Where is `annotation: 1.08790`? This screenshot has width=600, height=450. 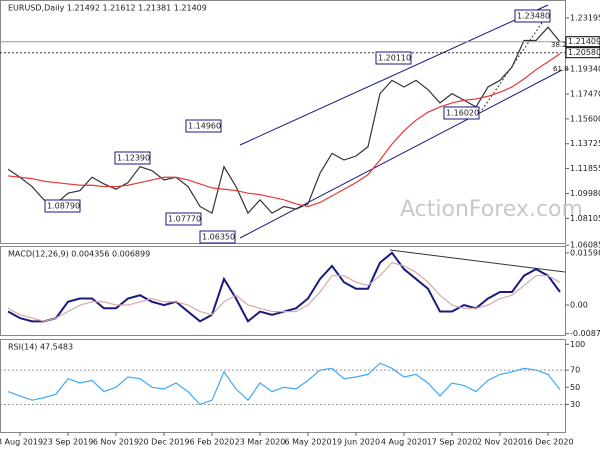 annotation: 1.08790 is located at coordinates (63, 206).